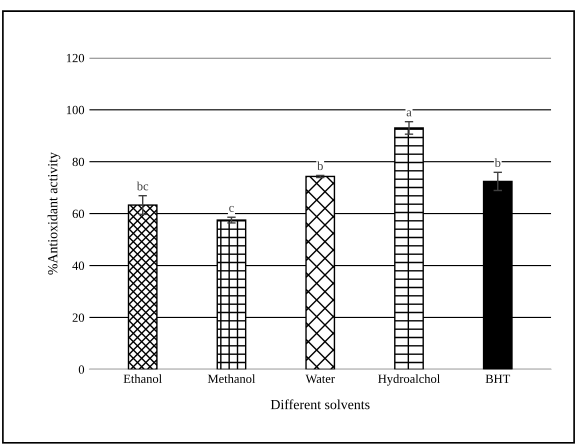 The image size is (577, 445). What do you see at coordinates (78, 266) in the screenshot?
I see `y-tick-label: 40` at bounding box center [78, 266].